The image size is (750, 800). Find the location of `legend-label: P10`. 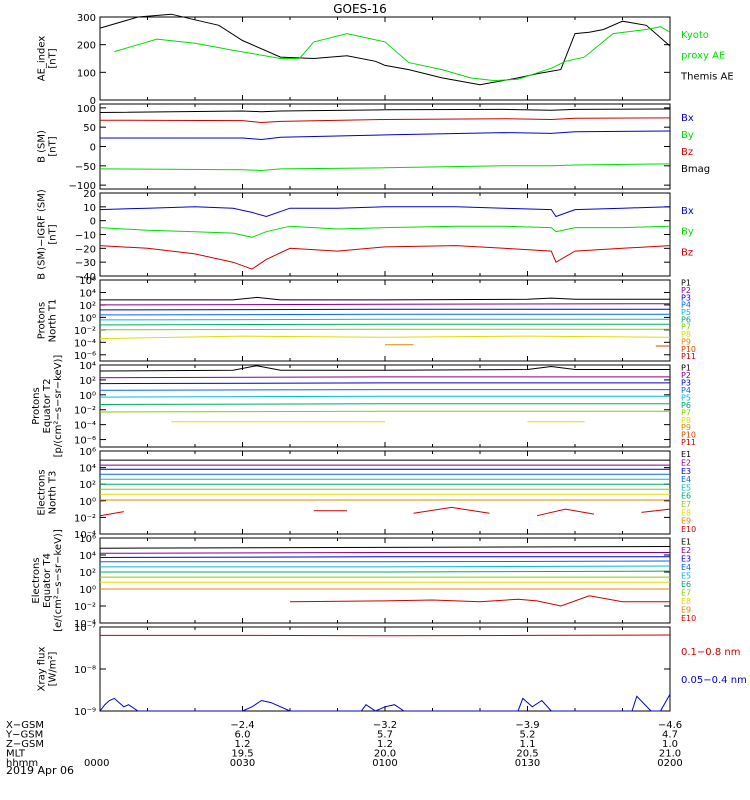

legend-label: P10 is located at coordinates (688, 349).